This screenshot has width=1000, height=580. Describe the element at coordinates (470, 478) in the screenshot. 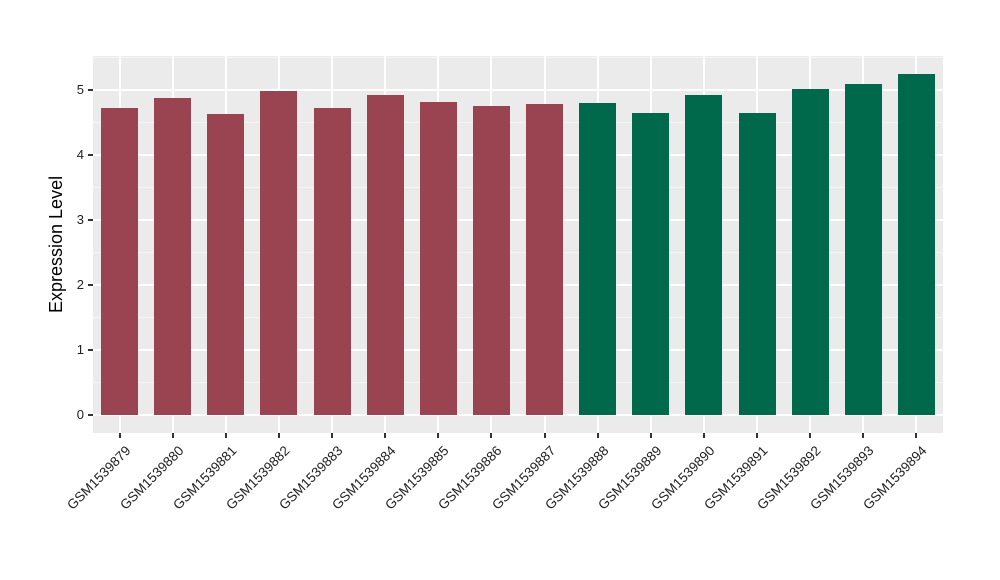

I see `x-tick-label: GSM1539886` at that location.